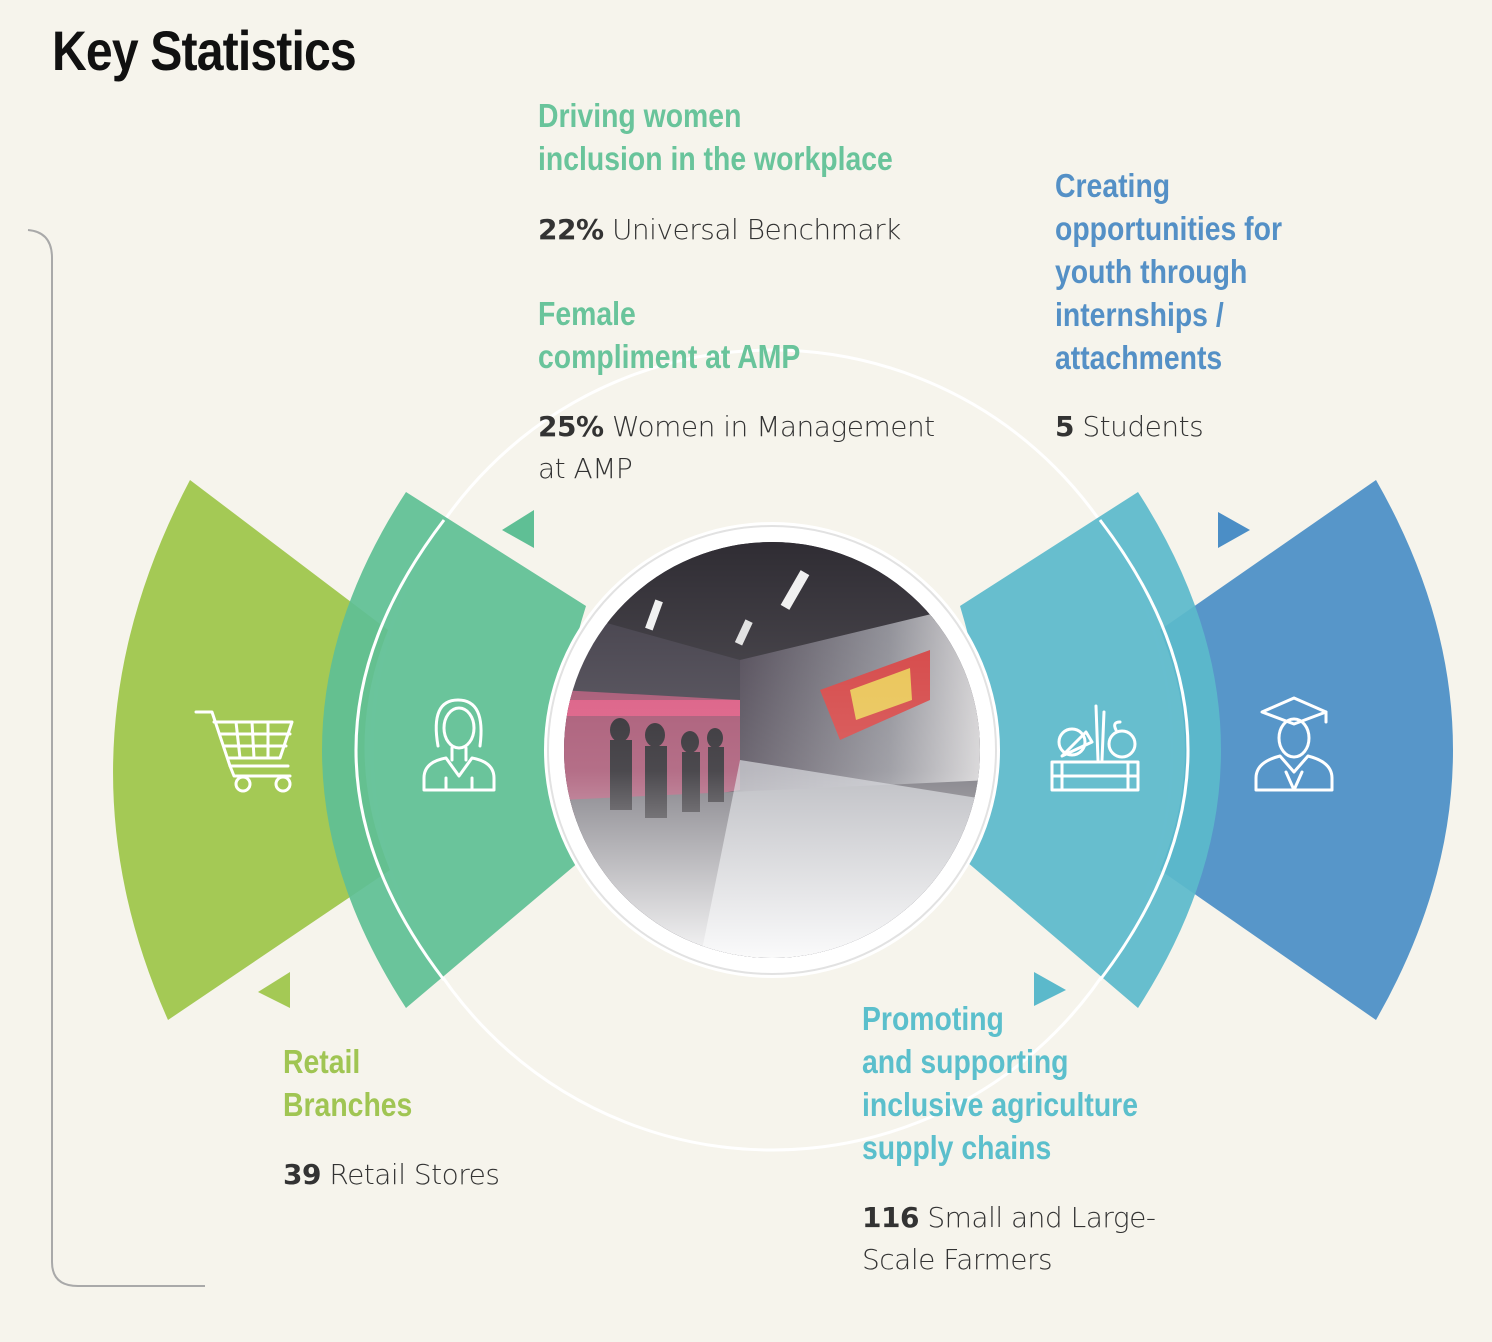 Image resolution: width=1492 pixels, height=1342 pixels. Describe the element at coordinates (204, 50) in the screenshot. I see `page-title: Key Statistics` at that location.